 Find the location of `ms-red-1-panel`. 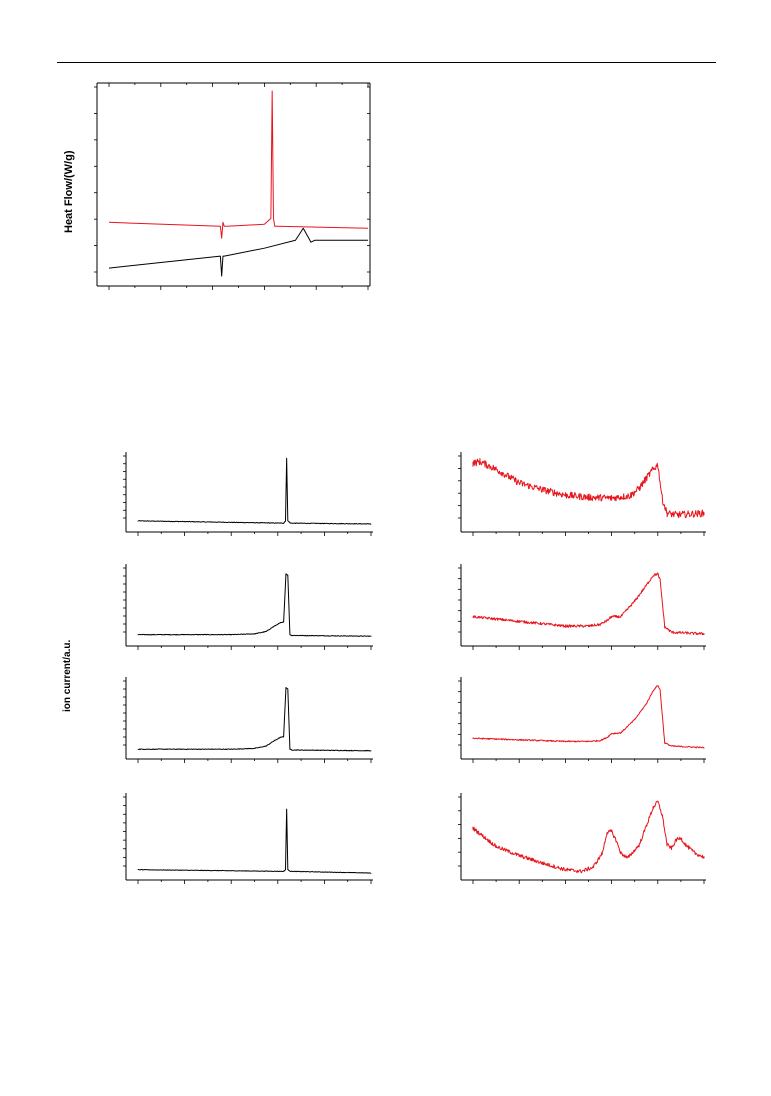

ms-red-1-panel is located at coordinates (582, 494).